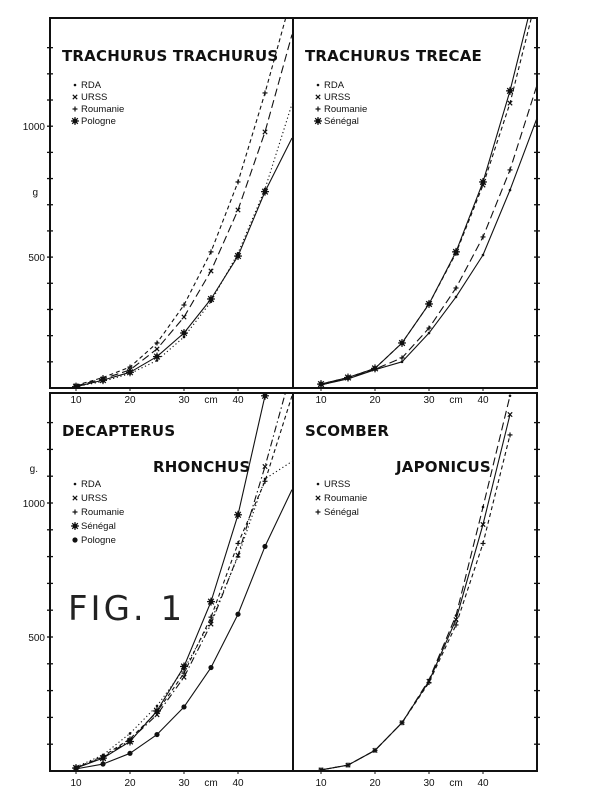 The height and width of the screenshot is (810, 600). Describe the element at coordinates (202, 467) in the screenshot. I see `panel-title-line2: RHONCHUS` at that location.